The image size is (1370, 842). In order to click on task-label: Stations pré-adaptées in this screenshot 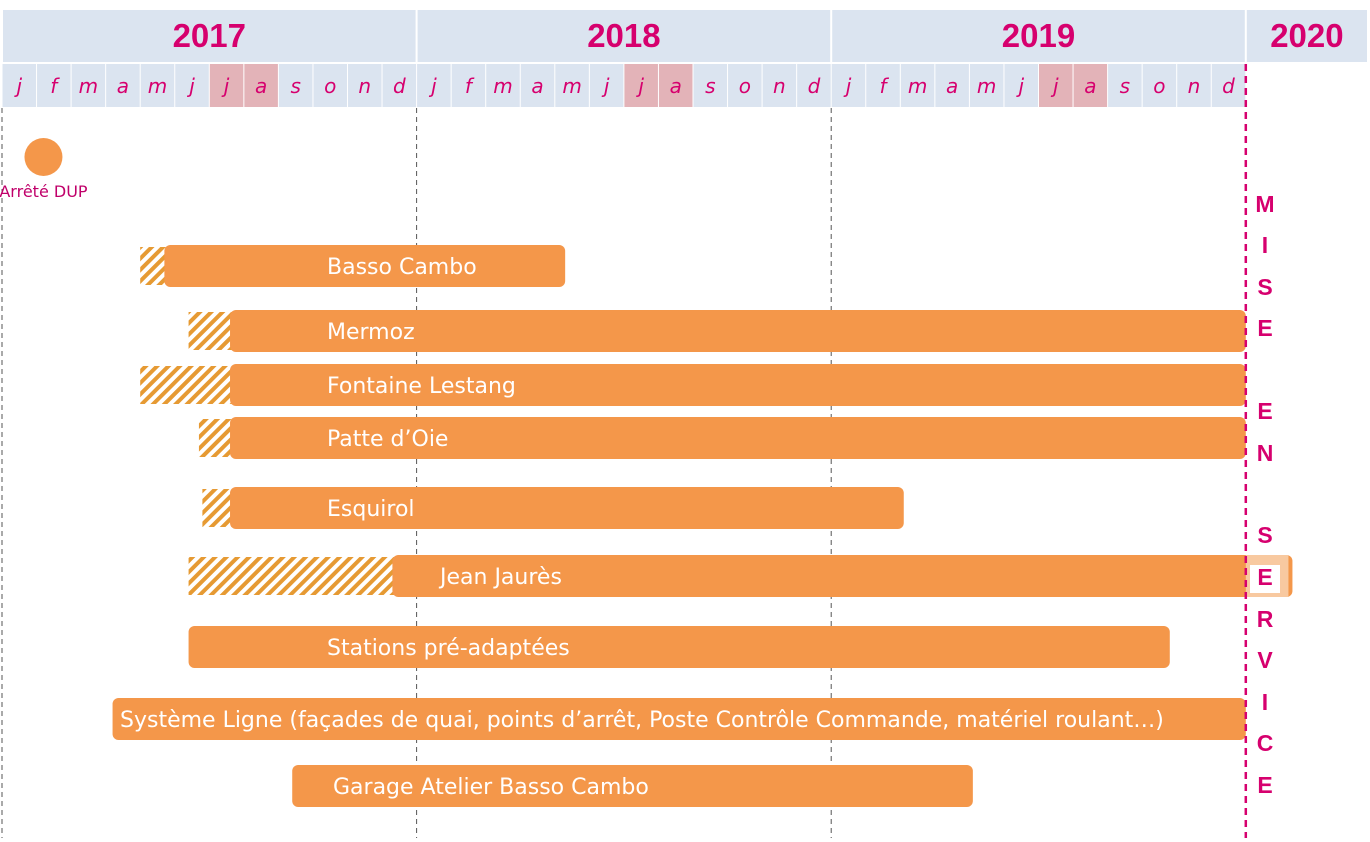, I will do `click(448, 648)`.